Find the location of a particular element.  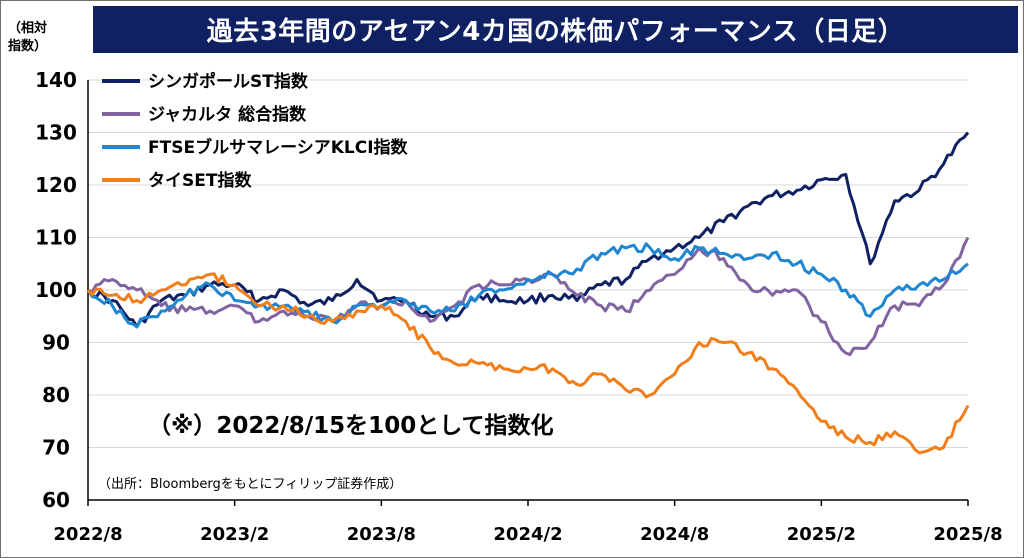

x-tick-label: 2025/8 is located at coordinates (967, 534).